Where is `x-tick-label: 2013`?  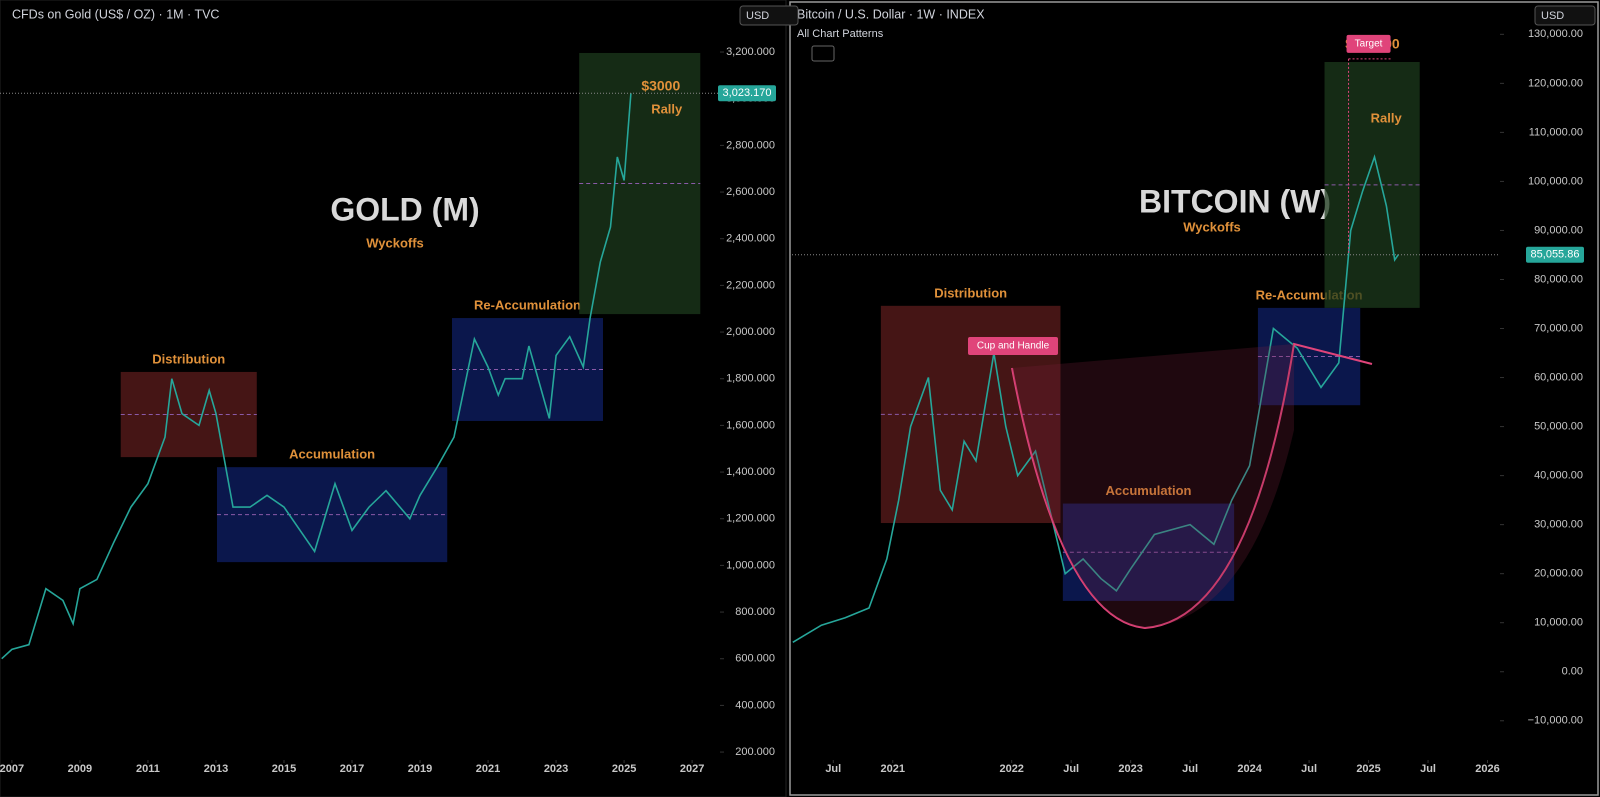 x-tick-label: 2013 is located at coordinates (216, 769).